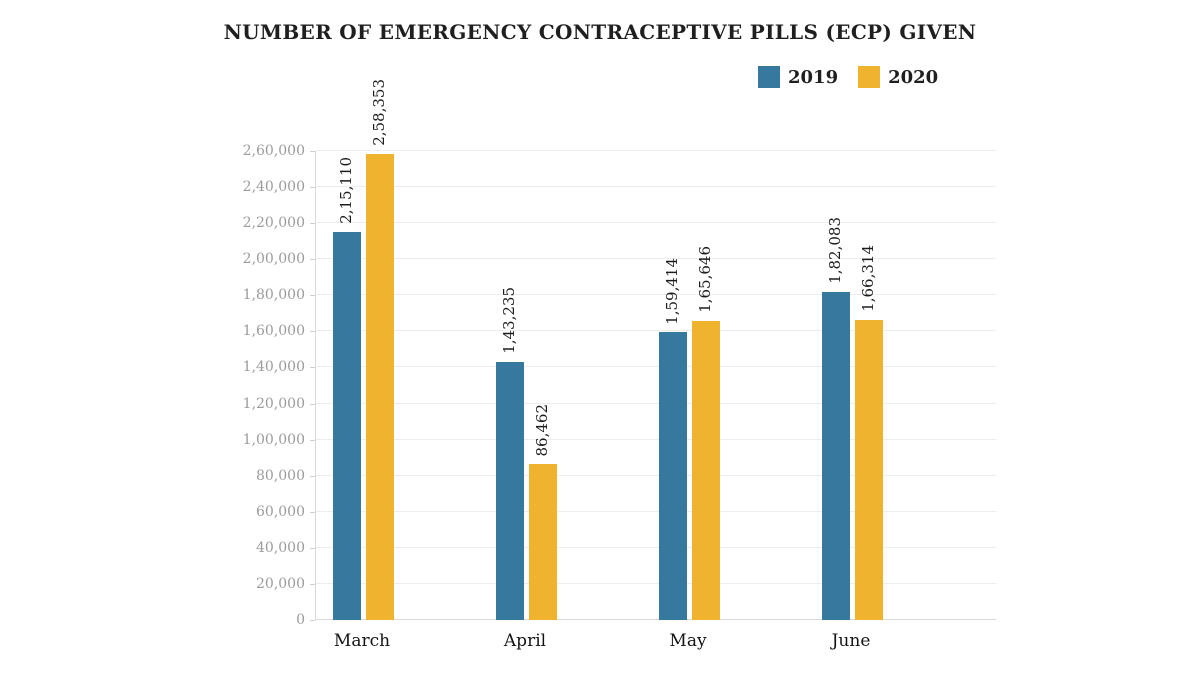 This screenshot has width=1200, height=675. What do you see at coordinates (672, 291) in the screenshot?
I see `bar-value-label-2019-may: 1,59,414` at bounding box center [672, 291].